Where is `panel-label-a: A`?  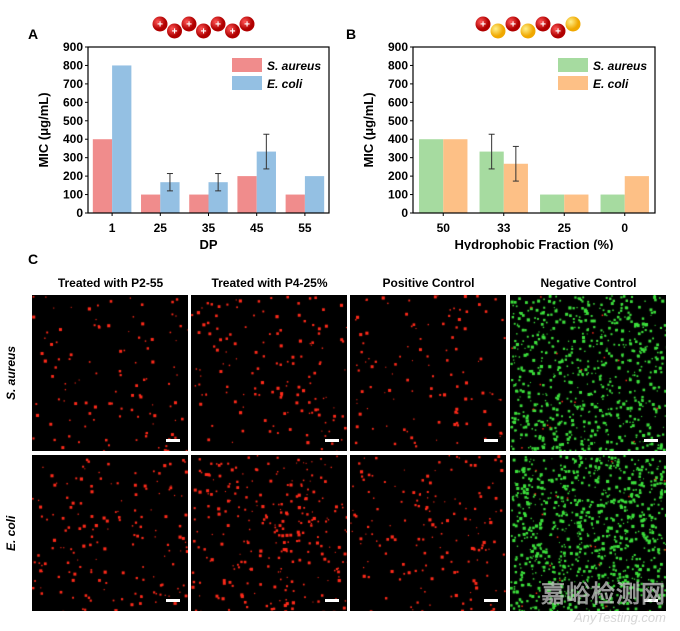 panel-label-a: A is located at coordinates (33, 34).